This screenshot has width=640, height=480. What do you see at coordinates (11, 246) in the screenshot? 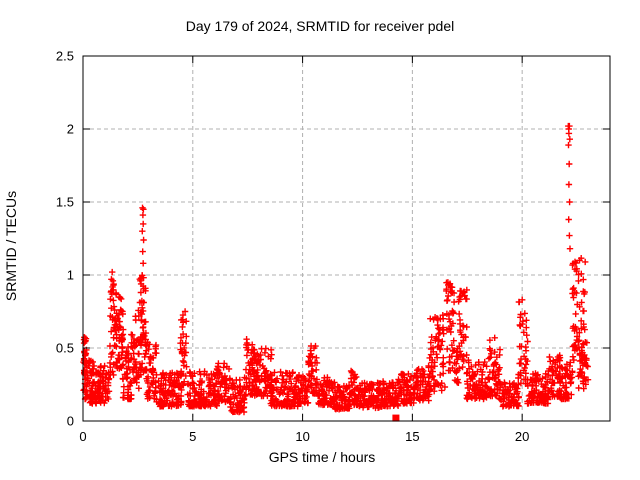
I see `y-axis-label: SRMTID / TECUs` at bounding box center [11, 246].